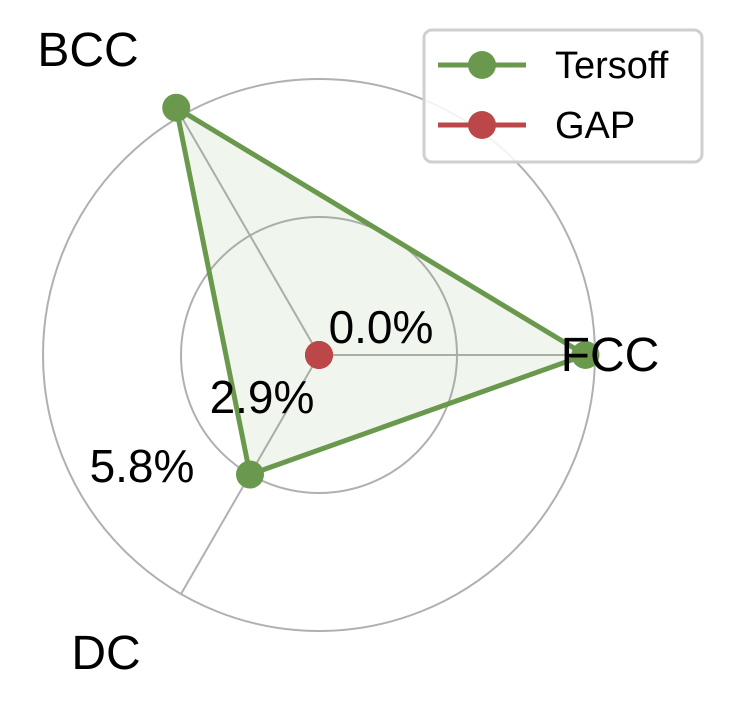  I want to click on radial-tick-label: 5.8%, so click(142, 466).